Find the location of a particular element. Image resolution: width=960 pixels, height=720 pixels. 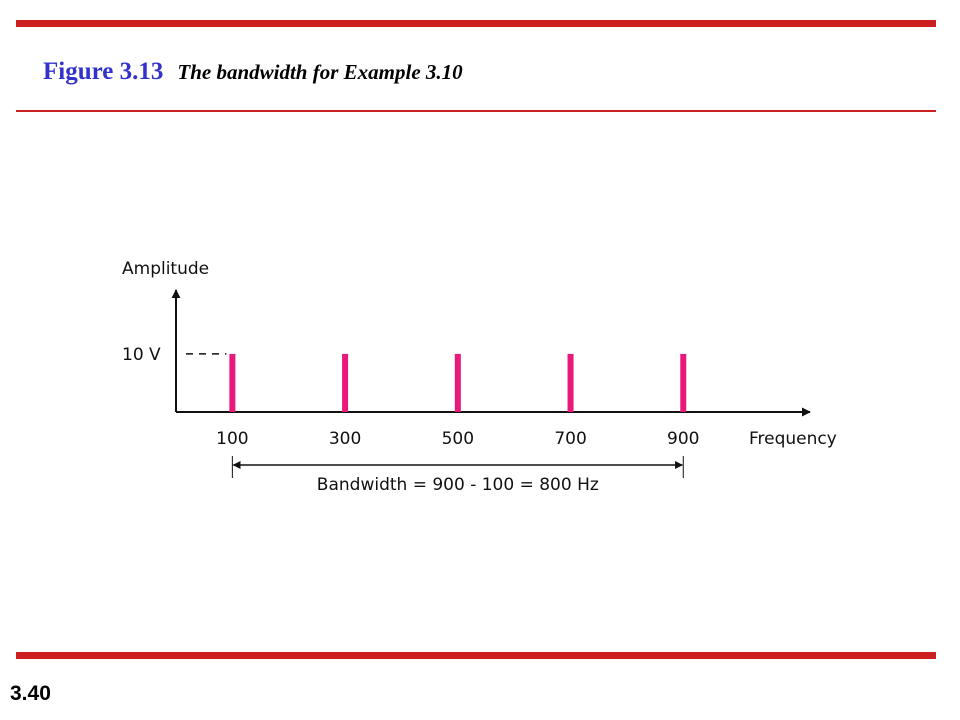

title-underline is located at coordinates (476, 111).